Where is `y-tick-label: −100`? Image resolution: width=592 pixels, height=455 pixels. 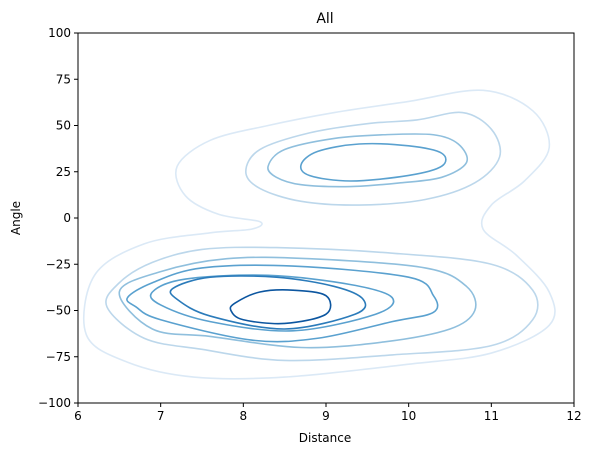 y-tick-label: −100 is located at coordinates (54, 403).